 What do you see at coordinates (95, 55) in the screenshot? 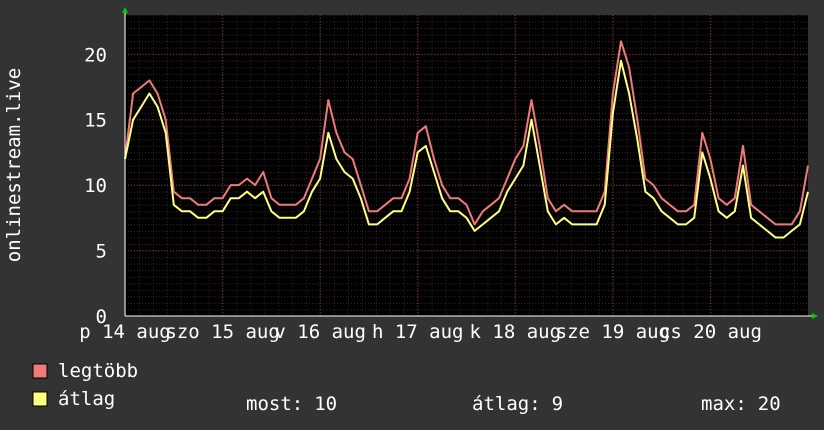
I see `y-tick-label: 20` at bounding box center [95, 55].